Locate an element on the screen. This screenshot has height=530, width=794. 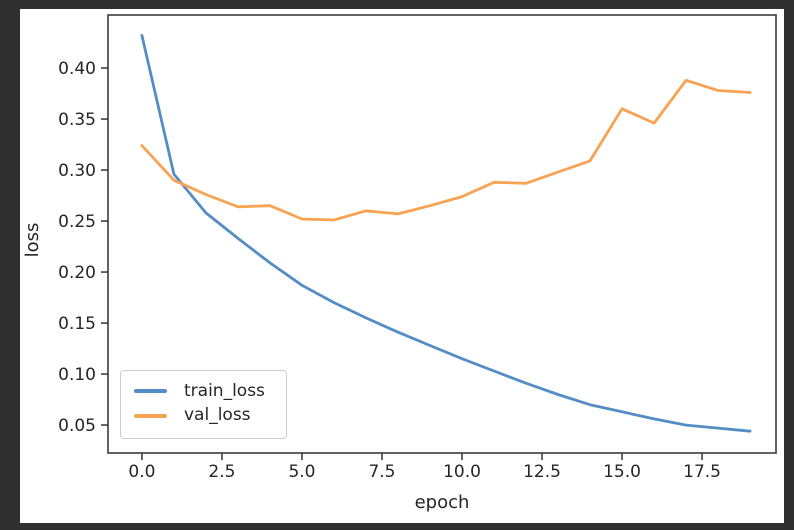
legend-label-val-loss: val_loss is located at coordinates (217, 415).